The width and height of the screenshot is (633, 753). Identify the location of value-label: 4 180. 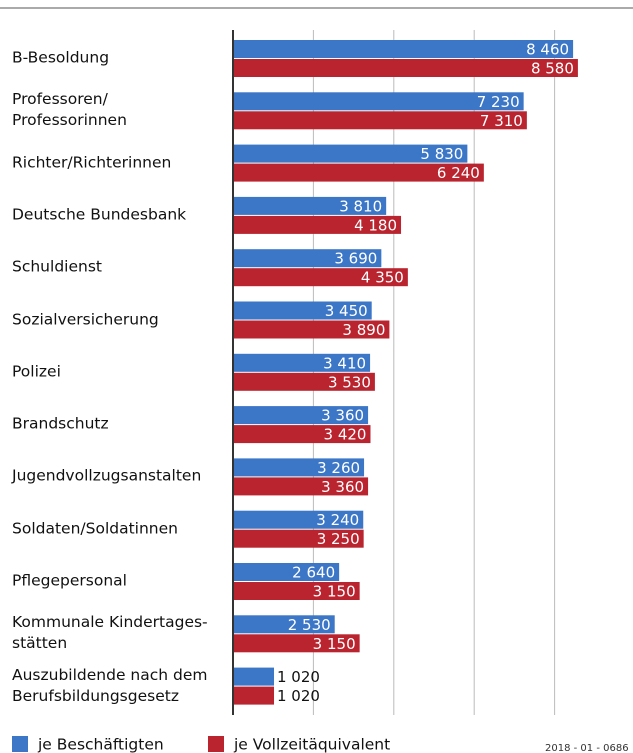
(375, 225).